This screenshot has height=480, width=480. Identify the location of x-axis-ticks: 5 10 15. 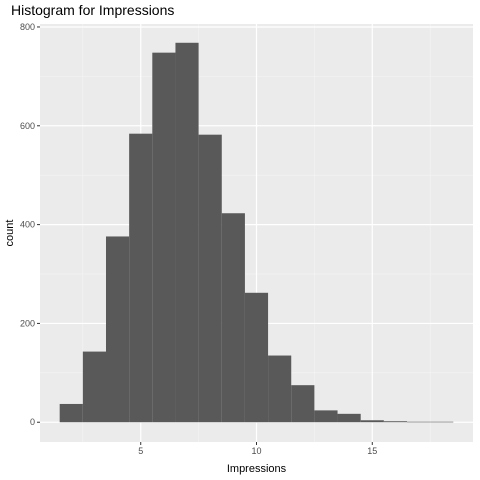
(257, 449).